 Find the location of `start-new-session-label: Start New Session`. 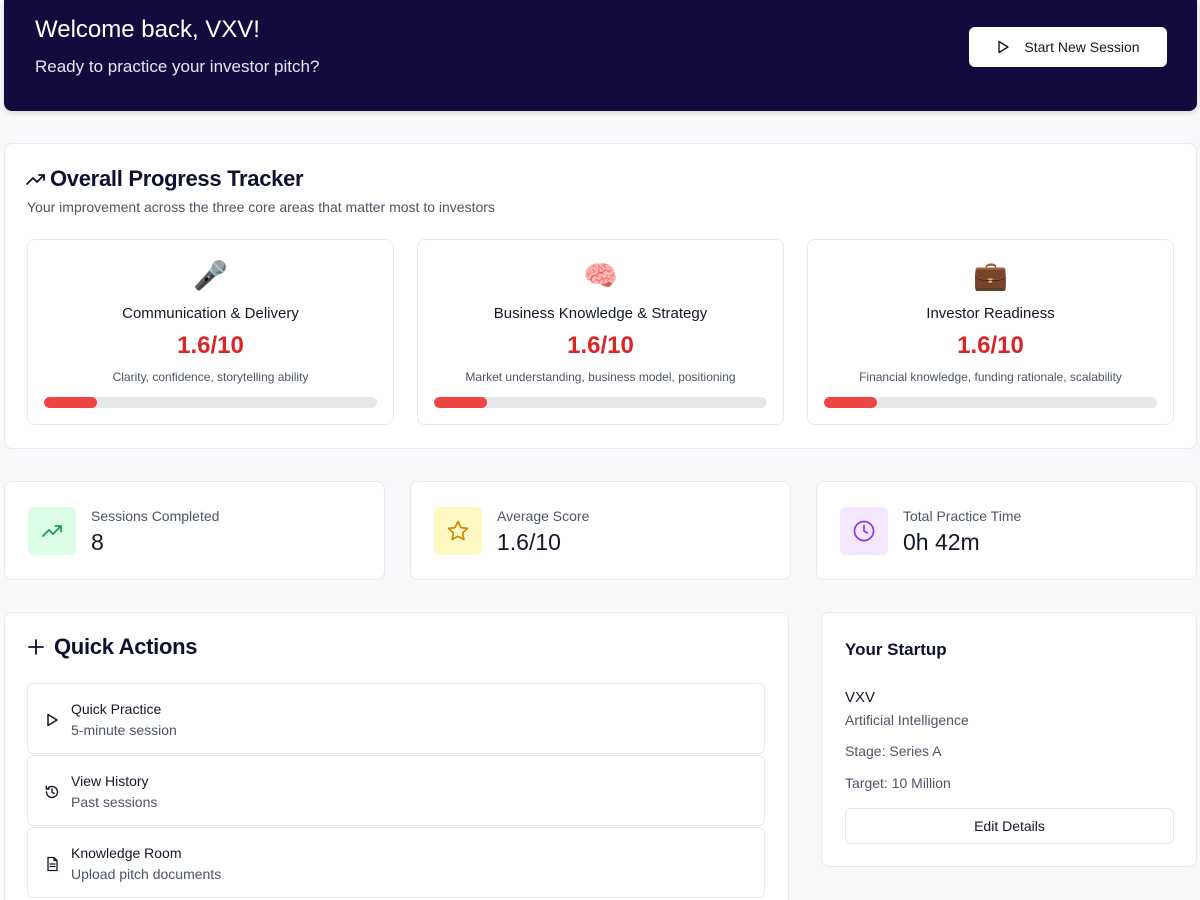

start-new-session-label: Start New Session is located at coordinates (1082, 47).